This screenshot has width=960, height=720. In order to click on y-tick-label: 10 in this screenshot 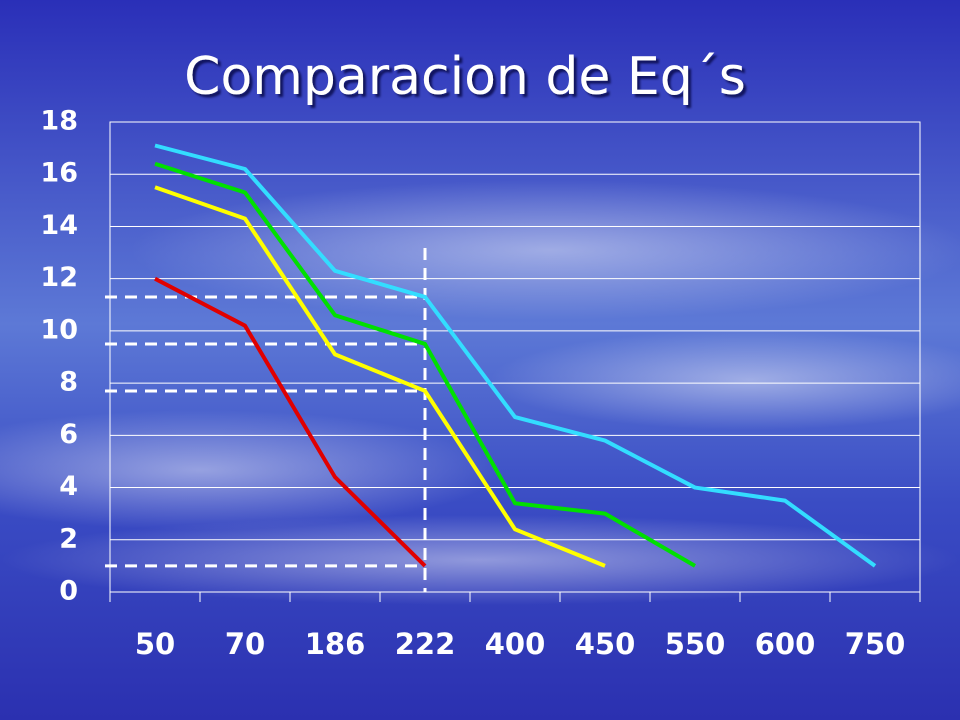, I will do `click(59, 329)`.